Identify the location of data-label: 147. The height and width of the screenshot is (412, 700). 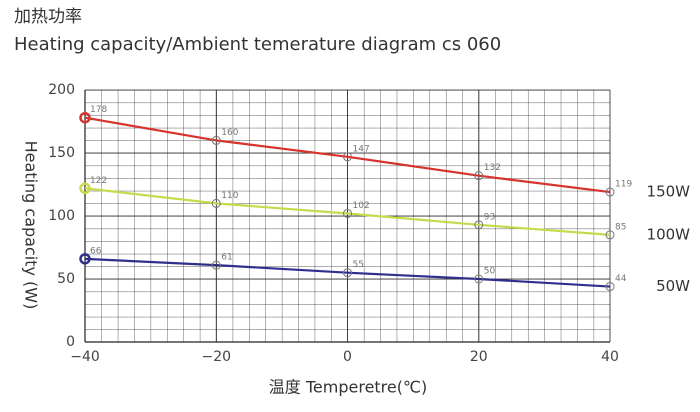
(361, 149).